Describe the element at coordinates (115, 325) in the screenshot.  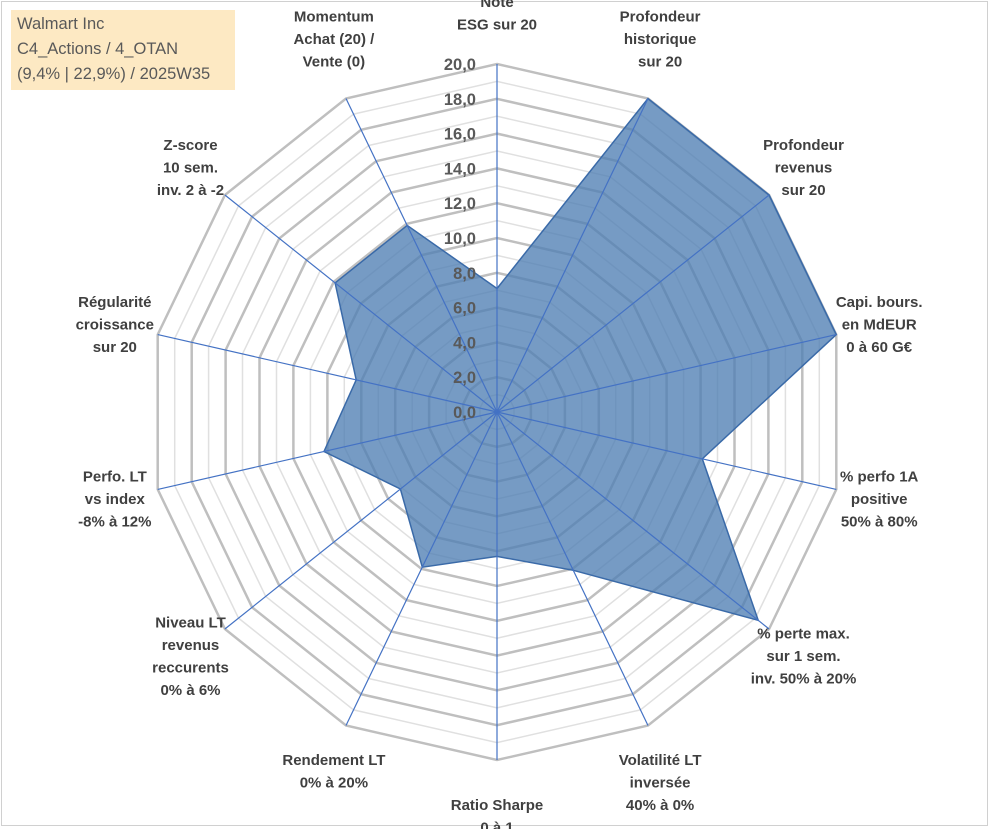
I see `category-label: Régularité croissance sur 20` at that location.